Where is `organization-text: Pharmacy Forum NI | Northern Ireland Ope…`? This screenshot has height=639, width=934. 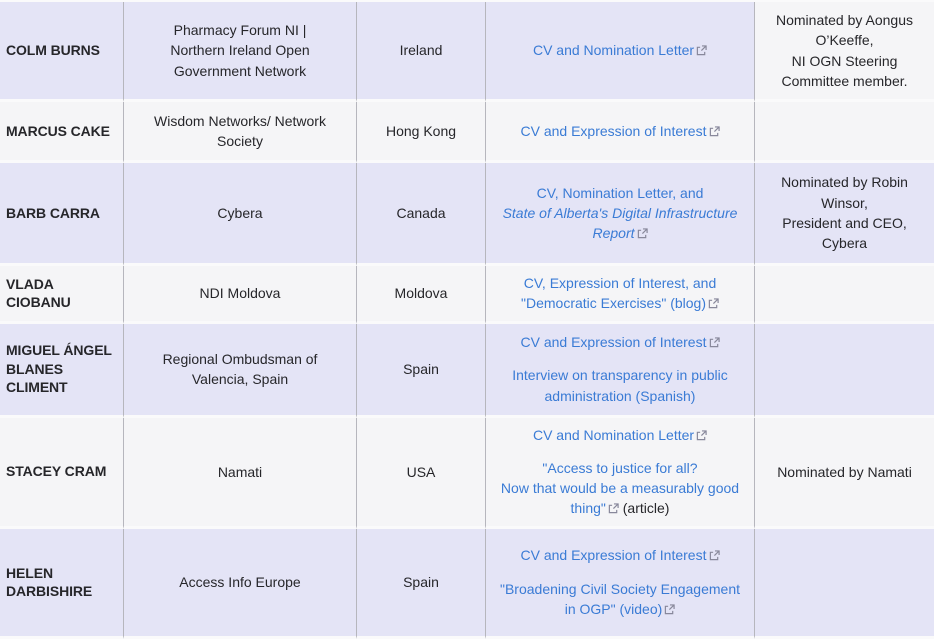
organization-text: Pharmacy Forum NI | Northern Ireland Ope… is located at coordinates (240, 50).